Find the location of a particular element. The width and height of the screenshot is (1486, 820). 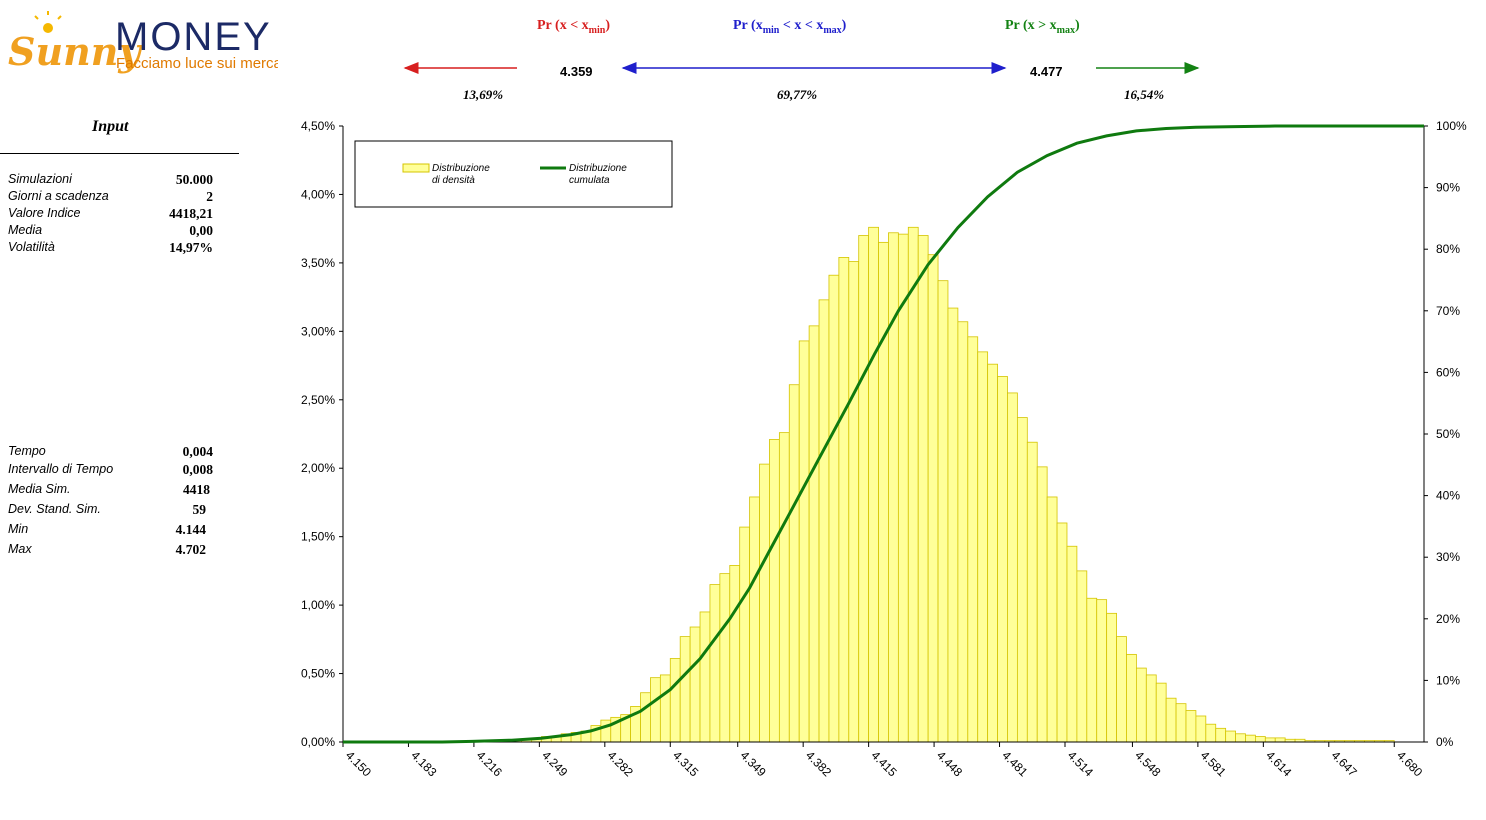

xmin-value: 4.359 is located at coordinates (576, 71).